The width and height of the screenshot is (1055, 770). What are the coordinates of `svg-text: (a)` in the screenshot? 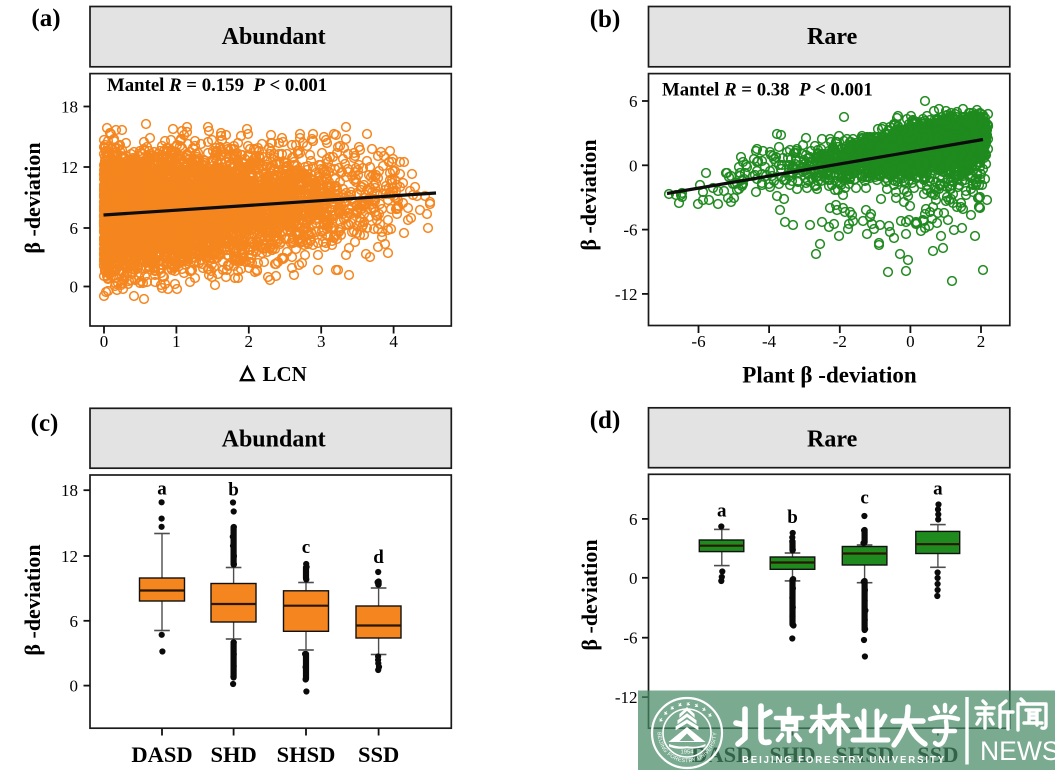 It's located at (45, 18).